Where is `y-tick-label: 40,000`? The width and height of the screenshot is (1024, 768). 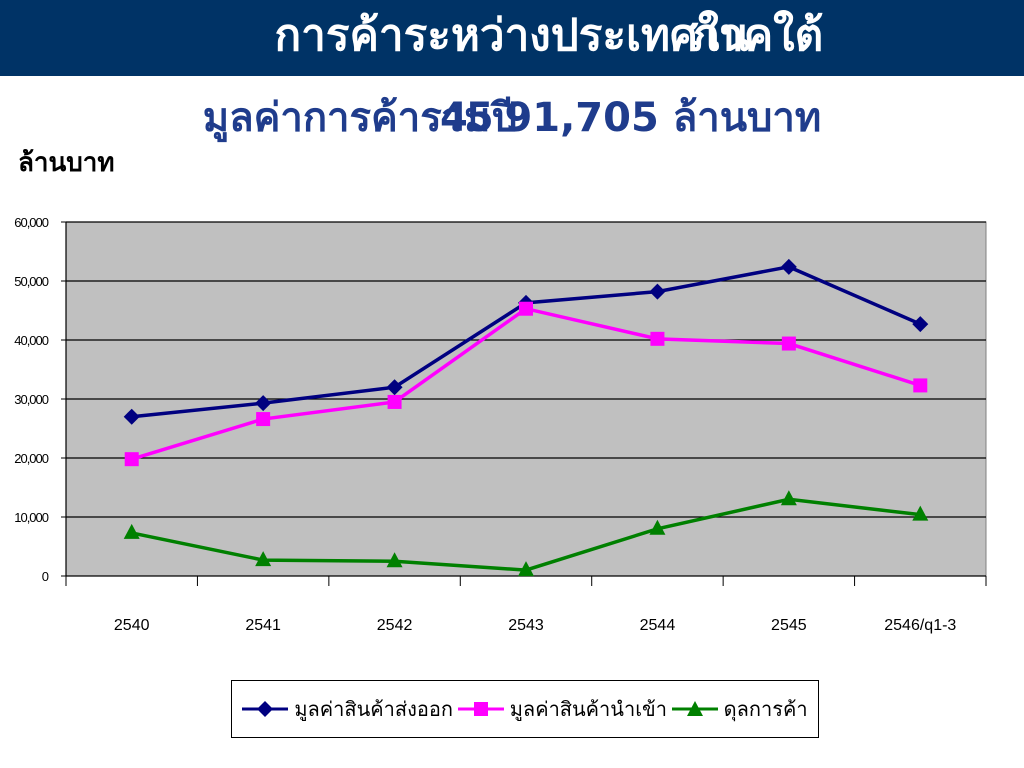 y-tick-label: 40,000 is located at coordinates (31, 340).